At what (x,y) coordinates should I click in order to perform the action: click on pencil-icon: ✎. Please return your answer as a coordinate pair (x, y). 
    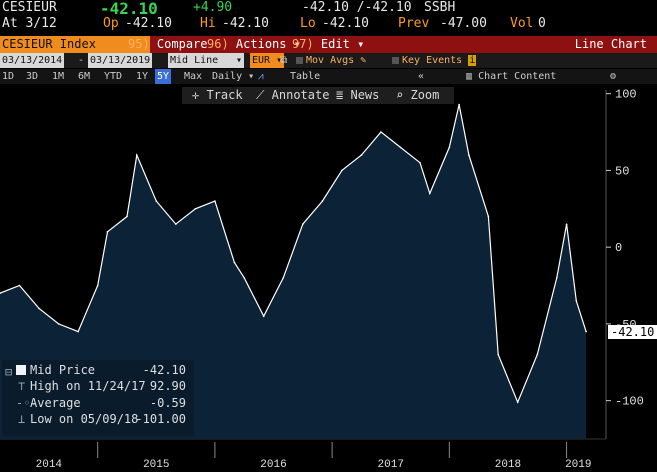
    Looking at the image, I should click on (363, 60).